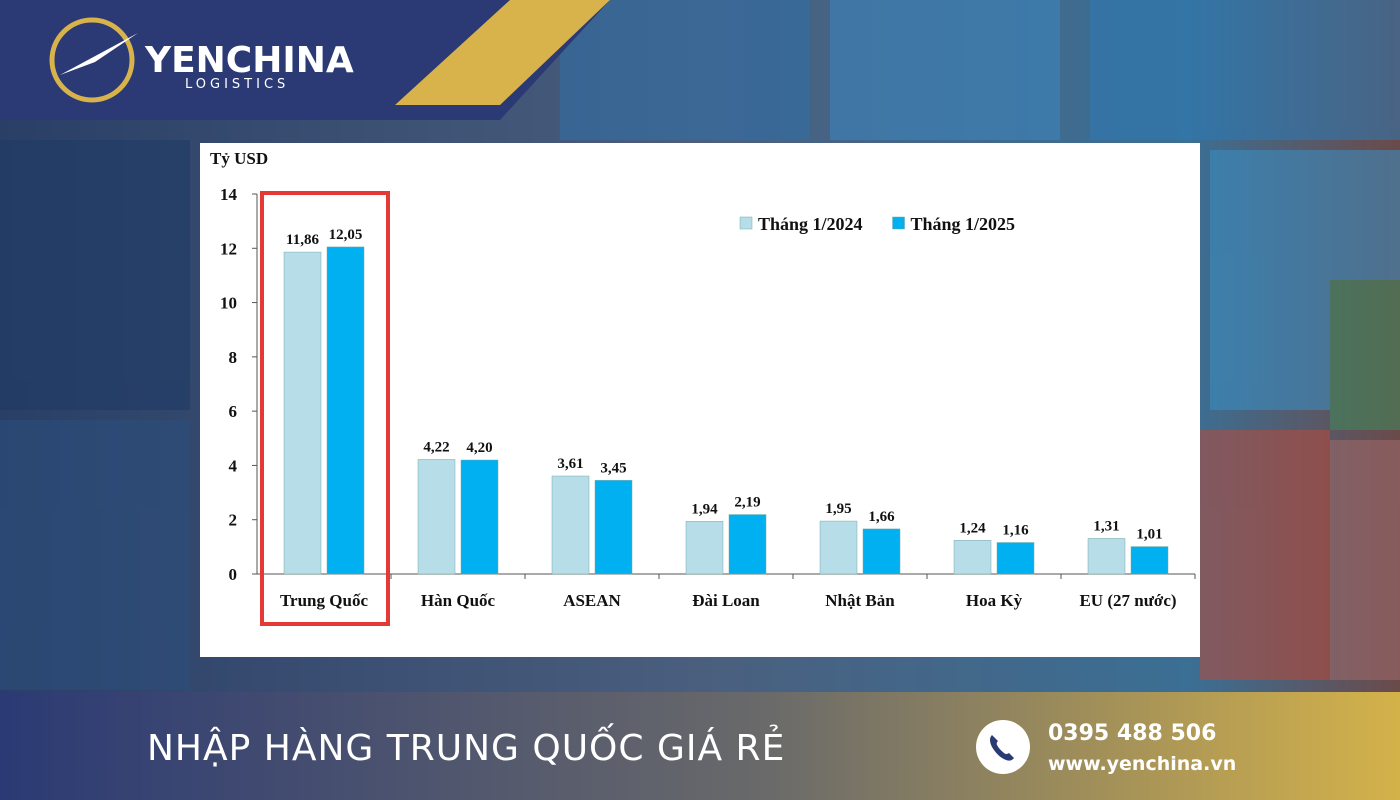 This screenshot has width=1400, height=800. What do you see at coordinates (325, 408) in the screenshot?
I see `highlight-box` at bounding box center [325, 408].